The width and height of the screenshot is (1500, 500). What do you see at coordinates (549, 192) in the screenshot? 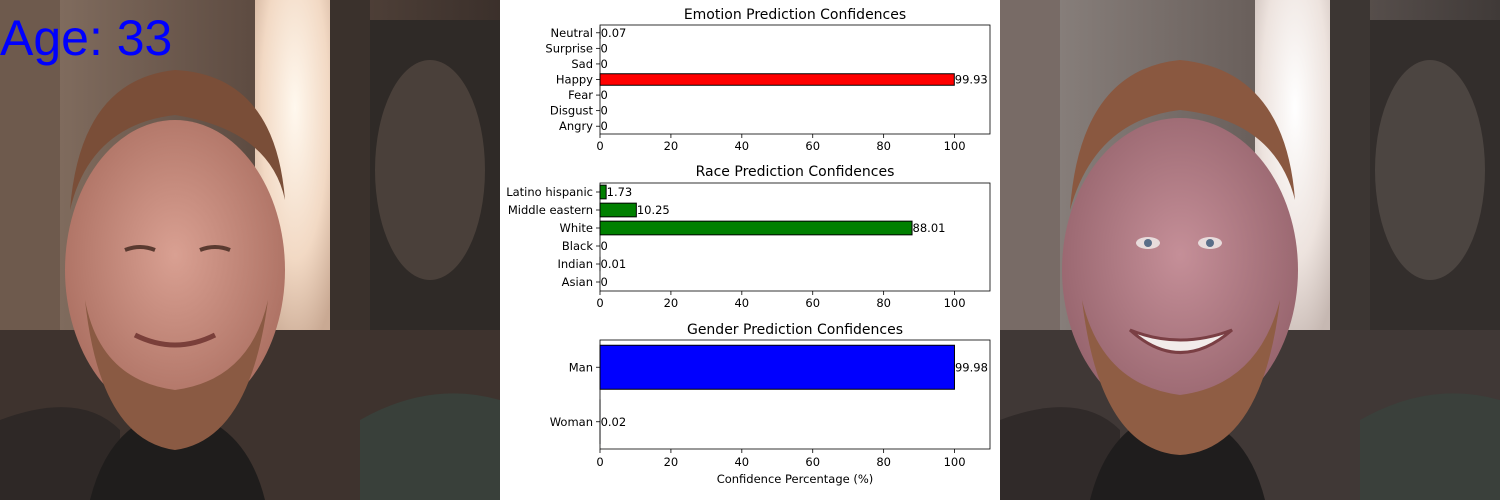
I see `category-label: Latino hispanic` at bounding box center [549, 192].